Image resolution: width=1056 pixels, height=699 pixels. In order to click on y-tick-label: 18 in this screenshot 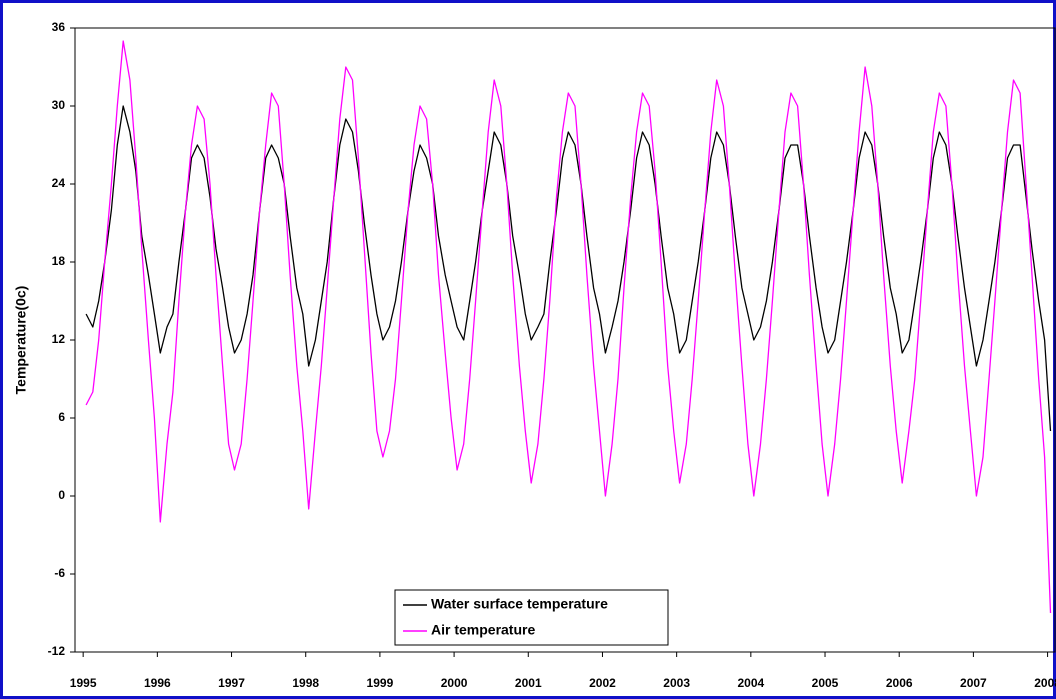, I will do `click(59, 261)`.